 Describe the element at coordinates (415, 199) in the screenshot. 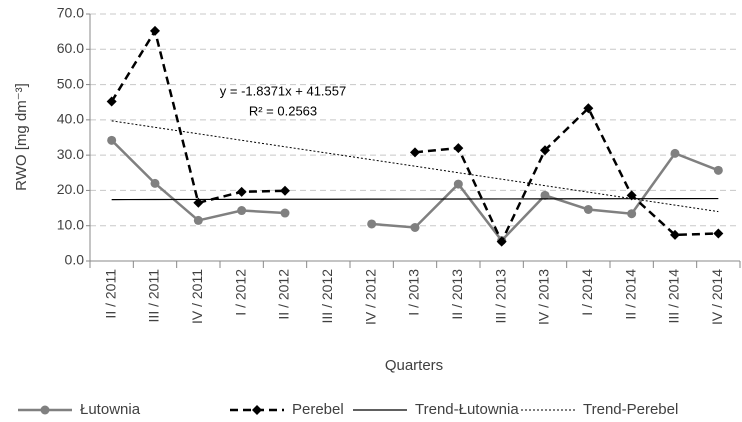

I see `series-line` at that location.